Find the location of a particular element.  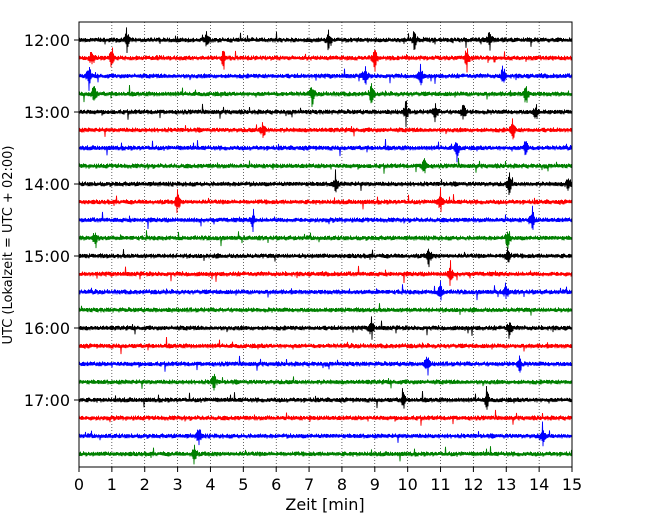

x-tick-label: 7 is located at coordinates (309, 484).